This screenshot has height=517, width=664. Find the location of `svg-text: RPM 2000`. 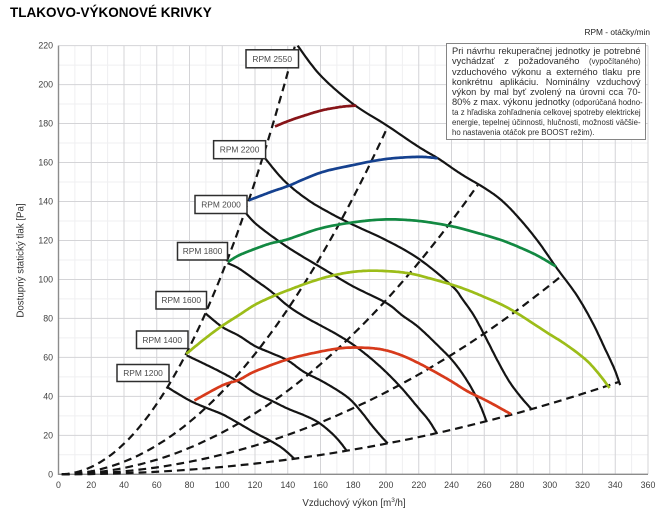

svg-text: RPM 2000 is located at coordinates (221, 205).